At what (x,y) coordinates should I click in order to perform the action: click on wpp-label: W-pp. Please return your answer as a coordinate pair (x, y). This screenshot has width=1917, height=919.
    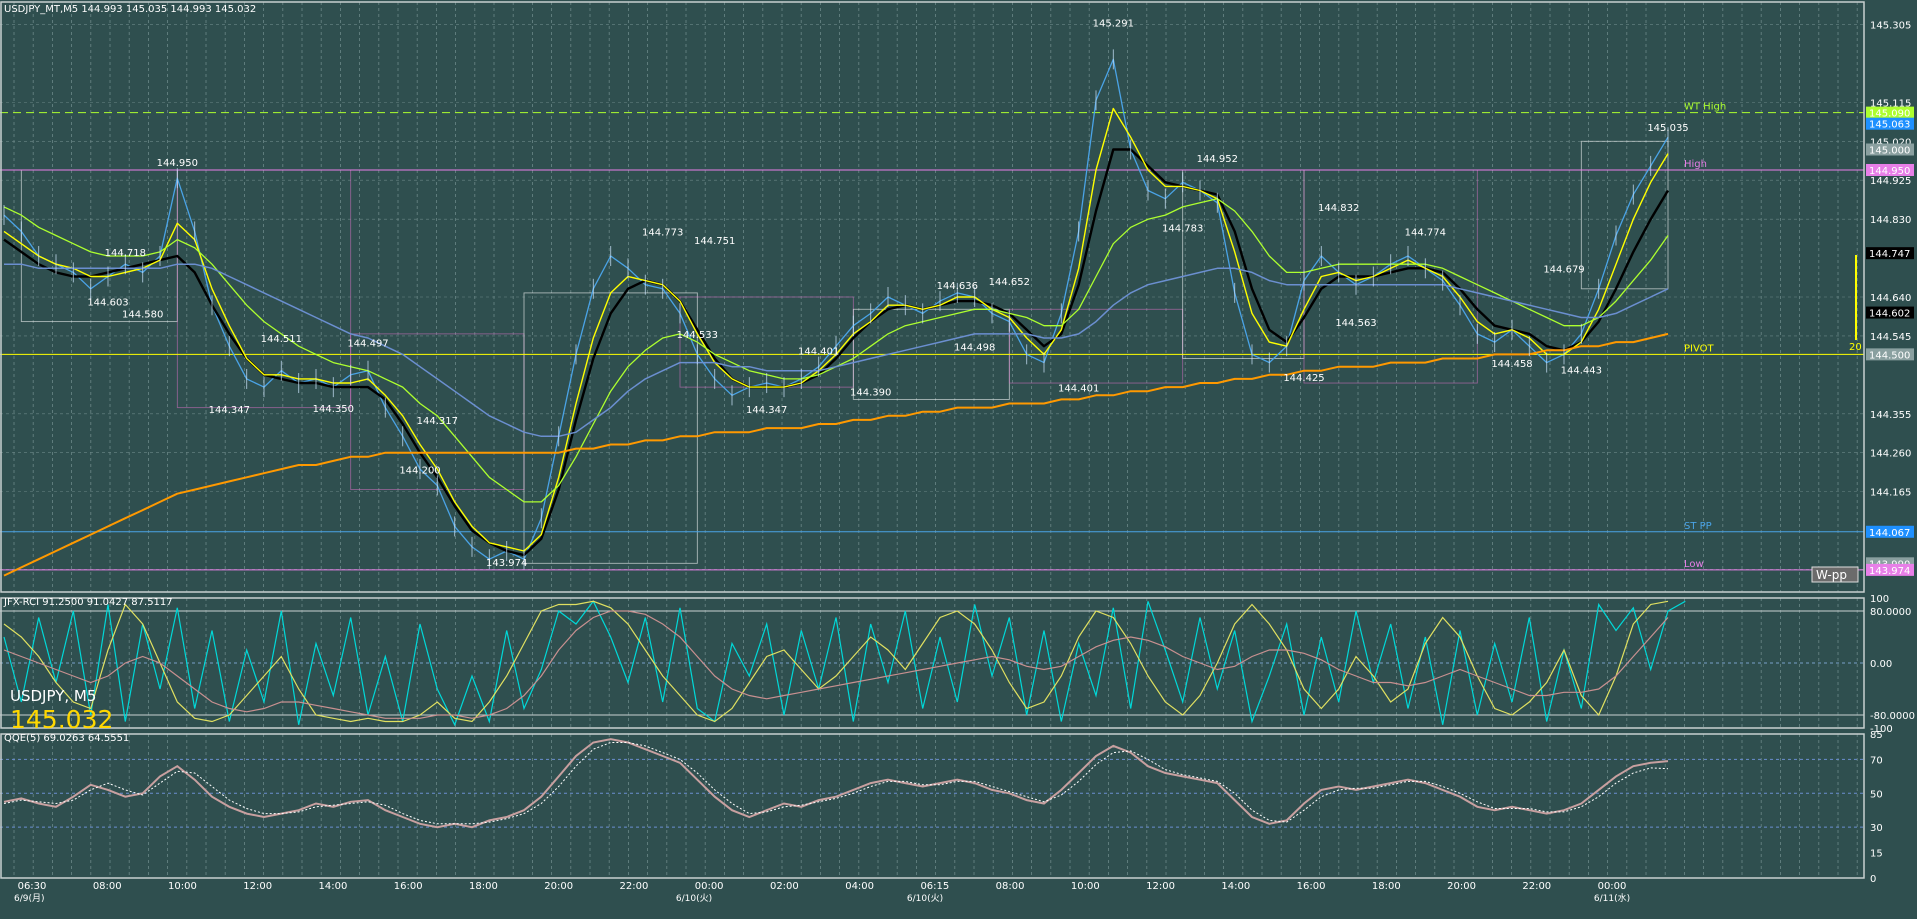
    Looking at the image, I should click on (1831, 575).